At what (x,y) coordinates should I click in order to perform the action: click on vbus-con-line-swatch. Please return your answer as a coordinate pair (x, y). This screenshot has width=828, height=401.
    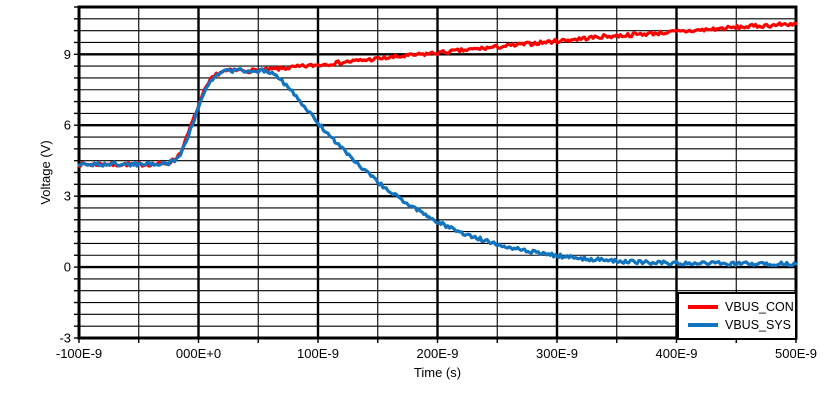
    Looking at the image, I should click on (703, 307).